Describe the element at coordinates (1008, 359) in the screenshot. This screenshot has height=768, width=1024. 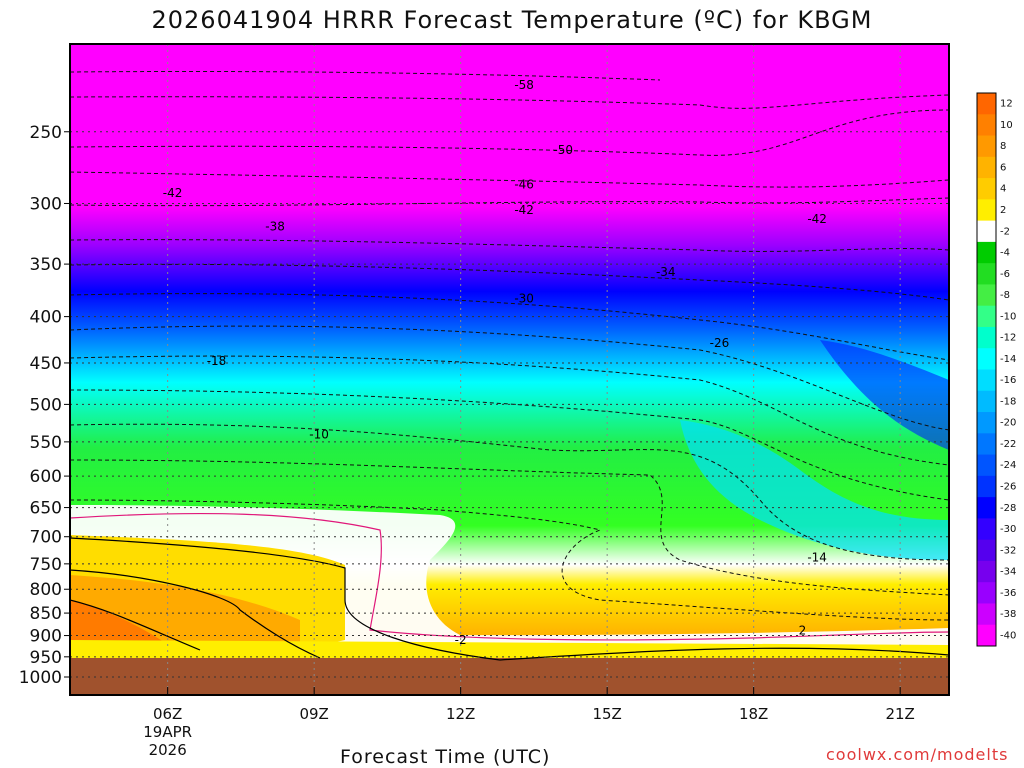
I see `colorbar-label-12: -14` at that location.